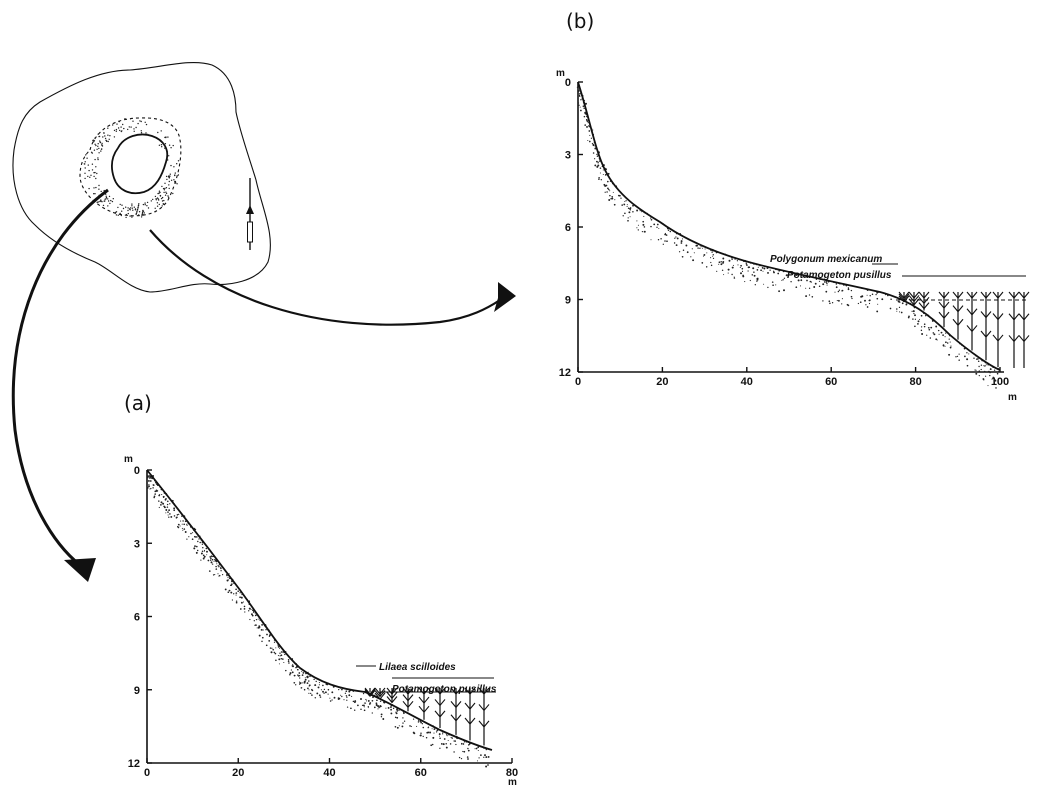 The image size is (1040, 789). Describe the element at coordinates (417, 667) in the screenshot. I see `species-label-lilaea: Lilaea scilloides` at that location.